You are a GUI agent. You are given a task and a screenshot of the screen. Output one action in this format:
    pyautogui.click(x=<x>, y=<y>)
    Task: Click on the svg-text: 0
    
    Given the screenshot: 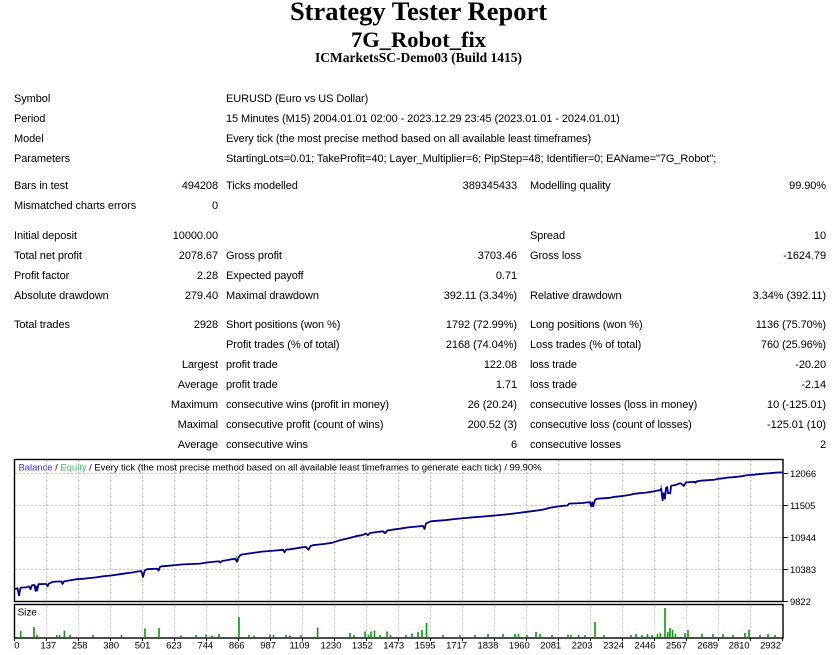 What is the action you would take?
    pyautogui.click(x=16, y=646)
    